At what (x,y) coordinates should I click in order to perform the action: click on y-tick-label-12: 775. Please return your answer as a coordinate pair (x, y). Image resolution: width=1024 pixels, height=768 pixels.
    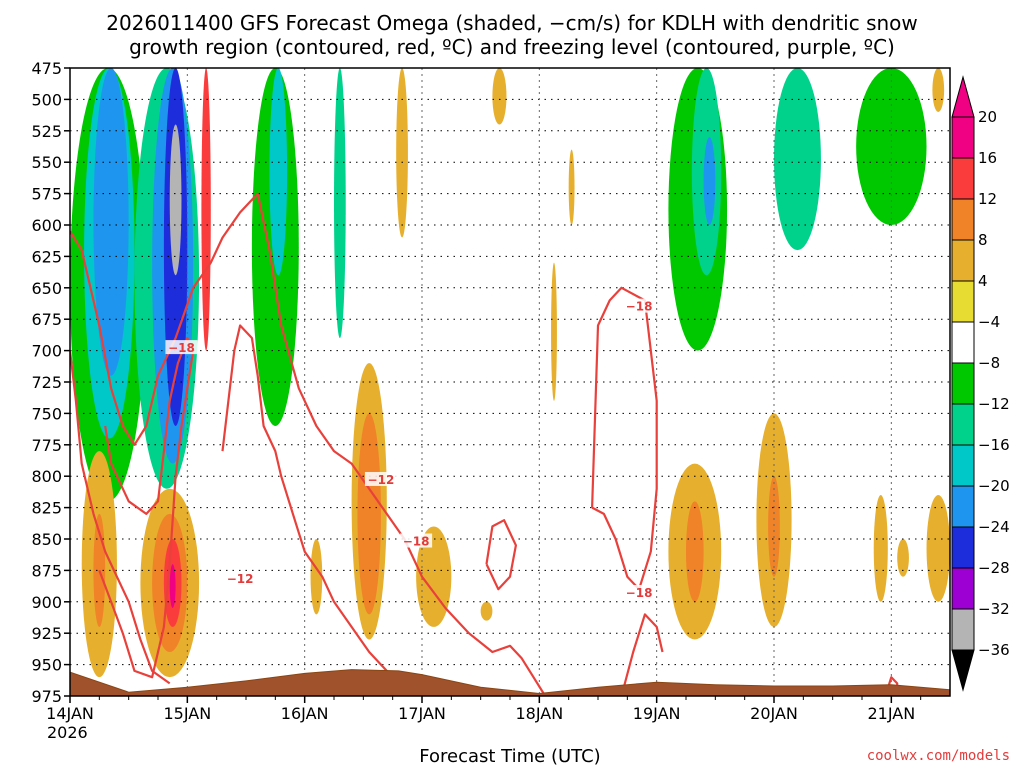
    Looking at the image, I should click on (46, 445).